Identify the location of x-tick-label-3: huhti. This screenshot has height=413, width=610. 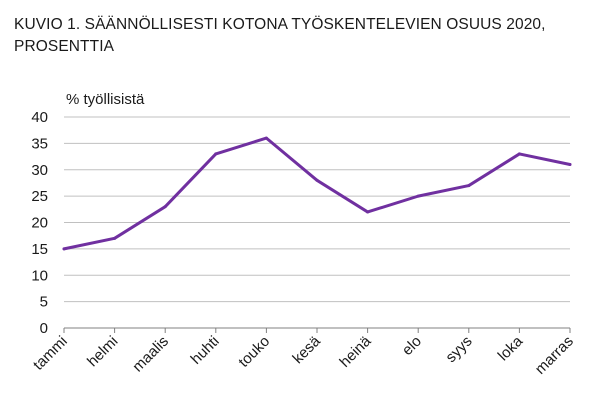
(205, 350).